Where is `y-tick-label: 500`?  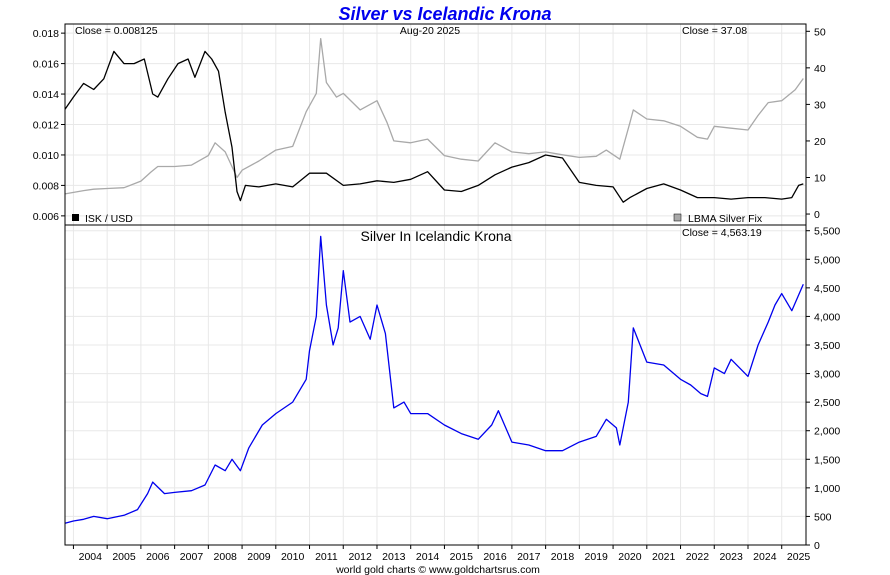
y-tick-label: 500 is located at coordinates (823, 517).